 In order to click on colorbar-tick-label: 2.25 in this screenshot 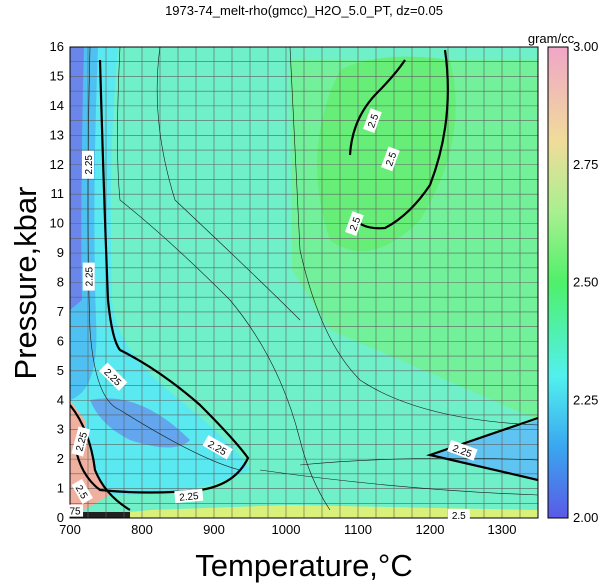, I will do `click(585, 399)`.